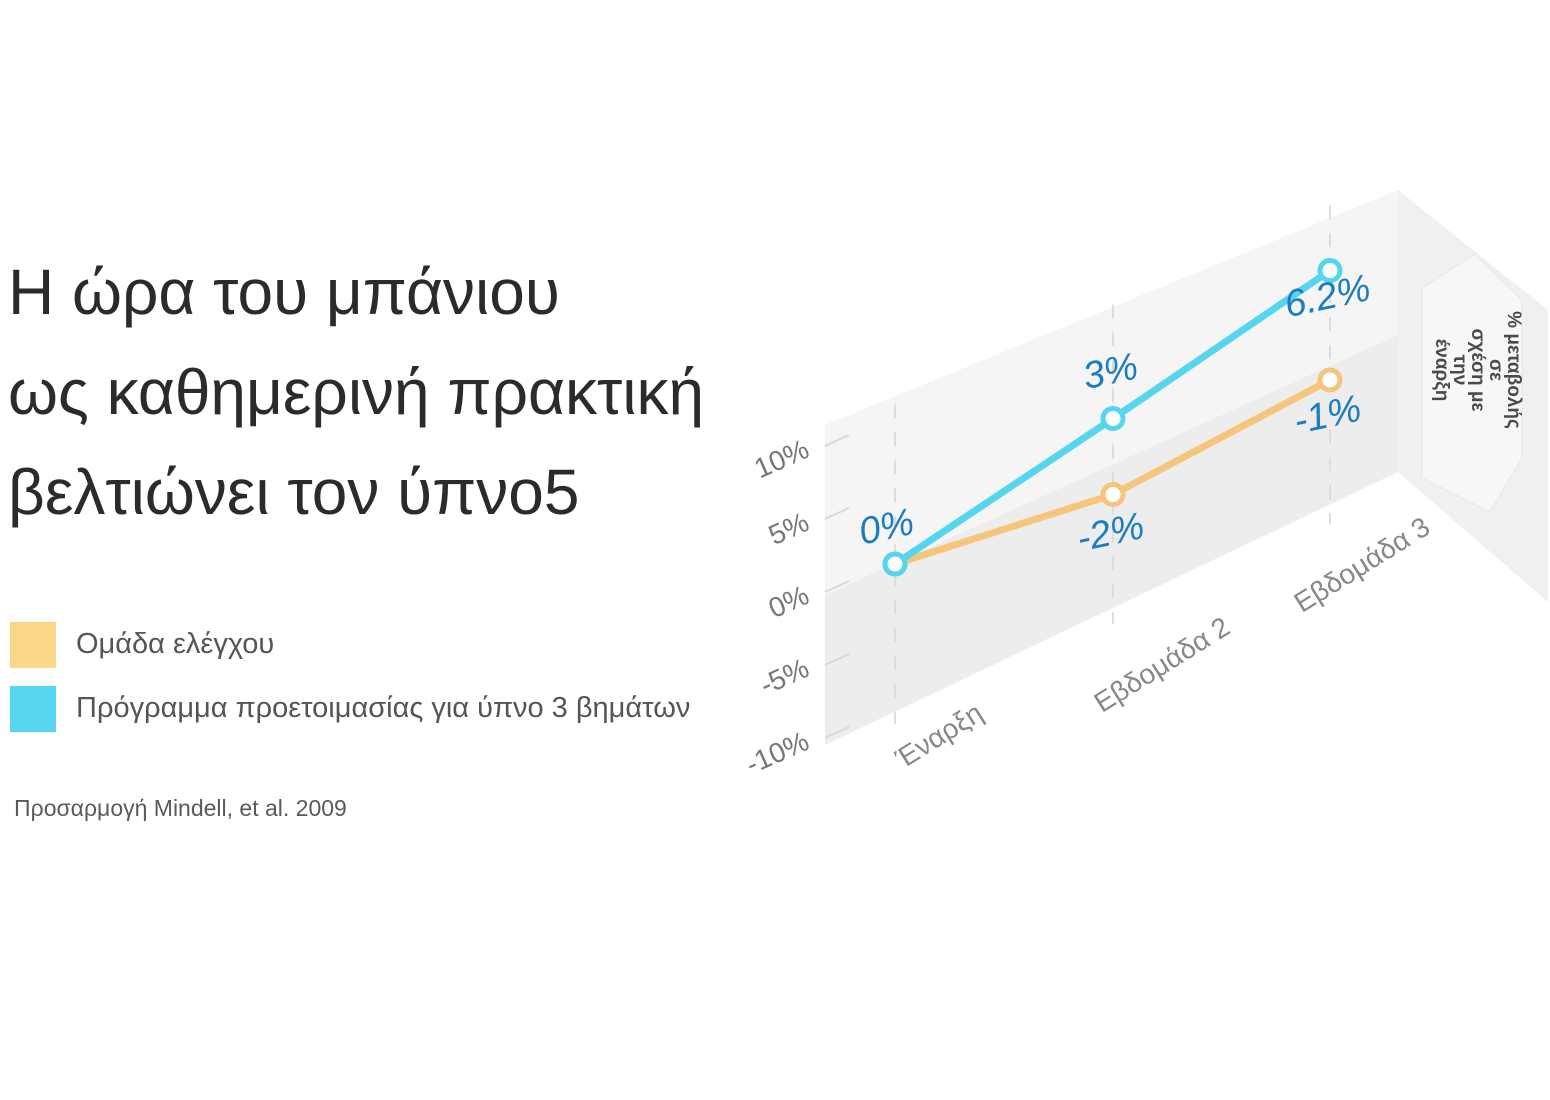  I want to click on y-axis-title-line-2: σχέση με, so click(1477, 369).